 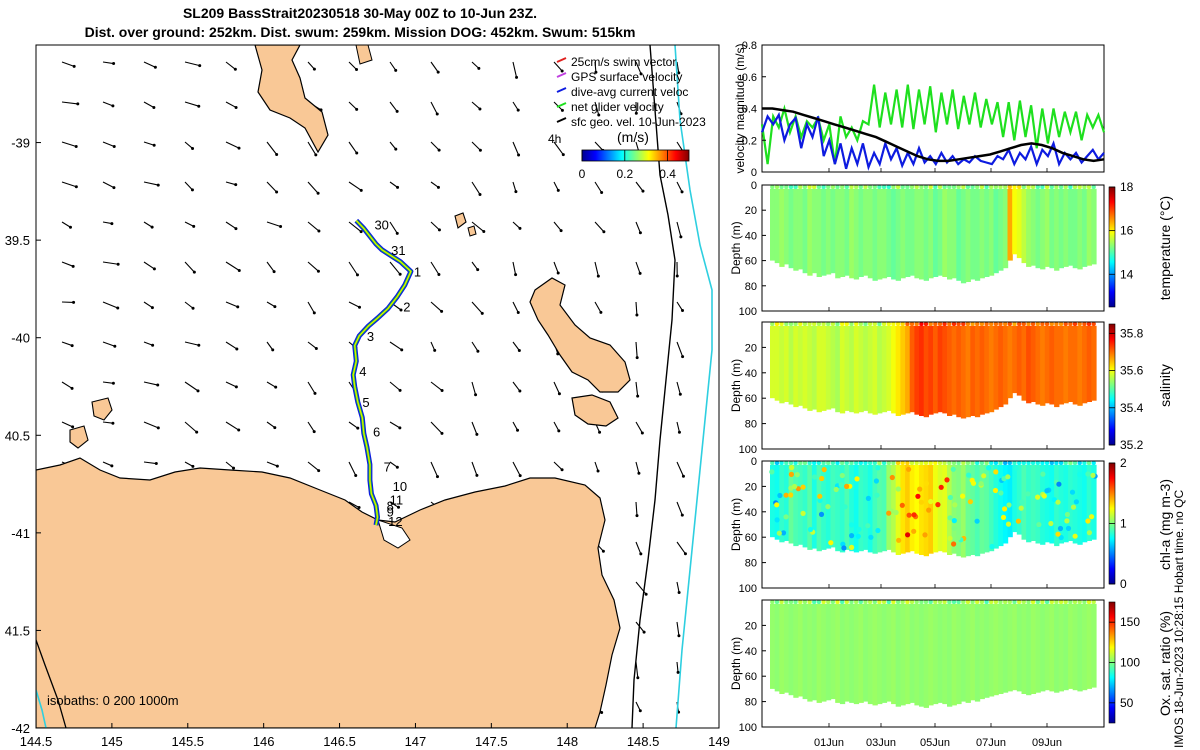 I want to click on section-chl-a: 0 20 40 60 80 100 Depth (m) 0 1 2 chl-a (mg m-3), so click(x=951, y=525).